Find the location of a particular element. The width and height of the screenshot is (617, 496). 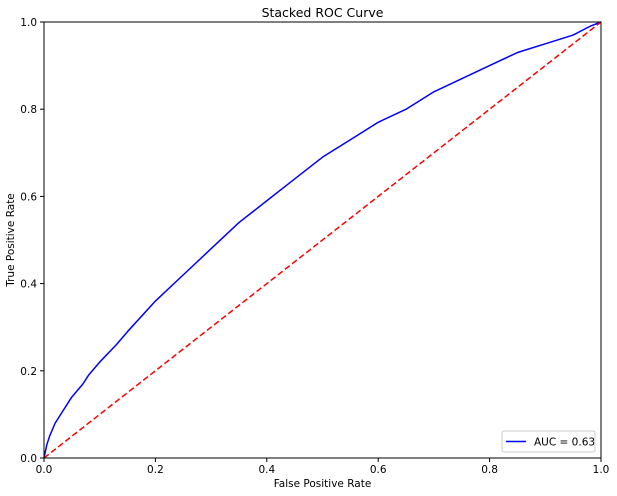

x-tick-label: 0.6 is located at coordinates (378, 470).